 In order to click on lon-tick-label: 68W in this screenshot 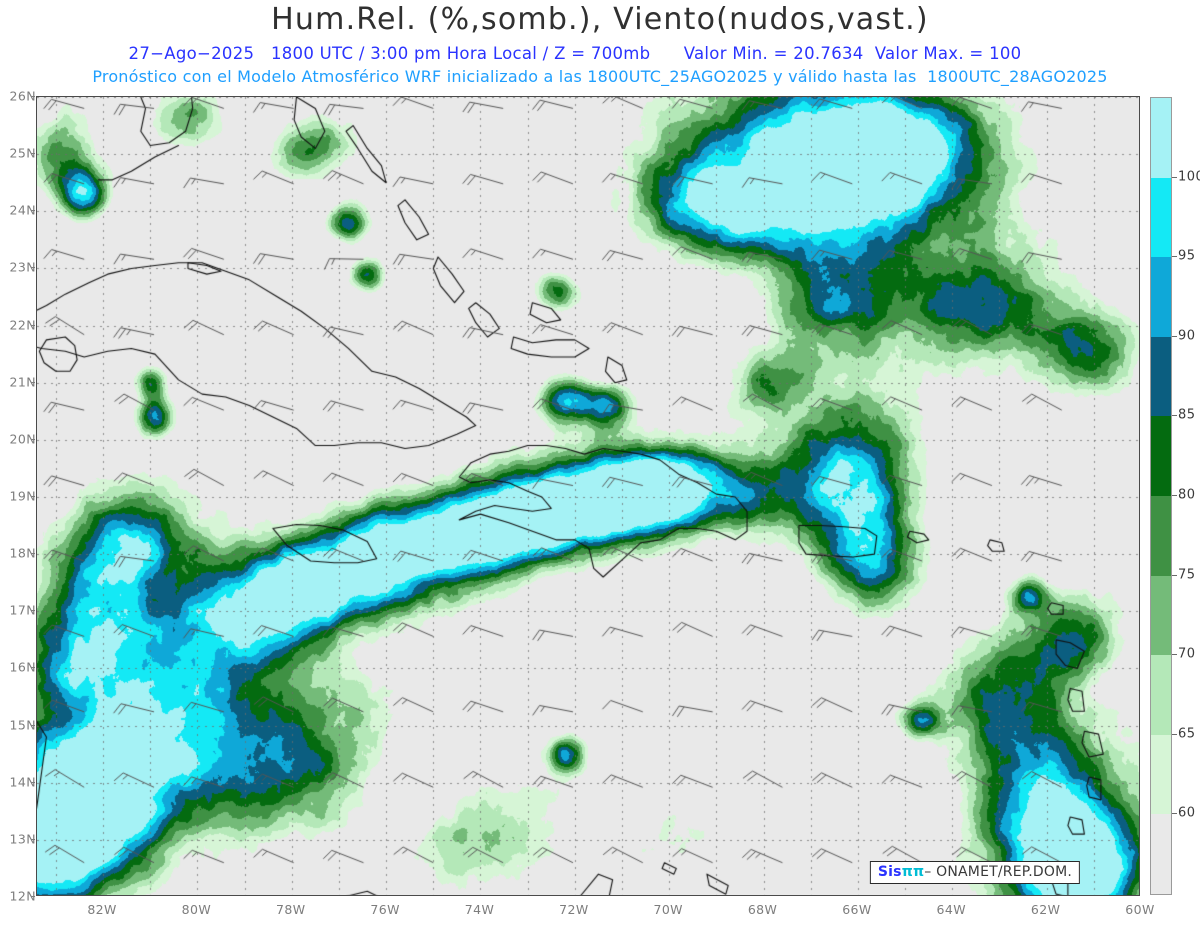, I will do `click(762, 909)`.